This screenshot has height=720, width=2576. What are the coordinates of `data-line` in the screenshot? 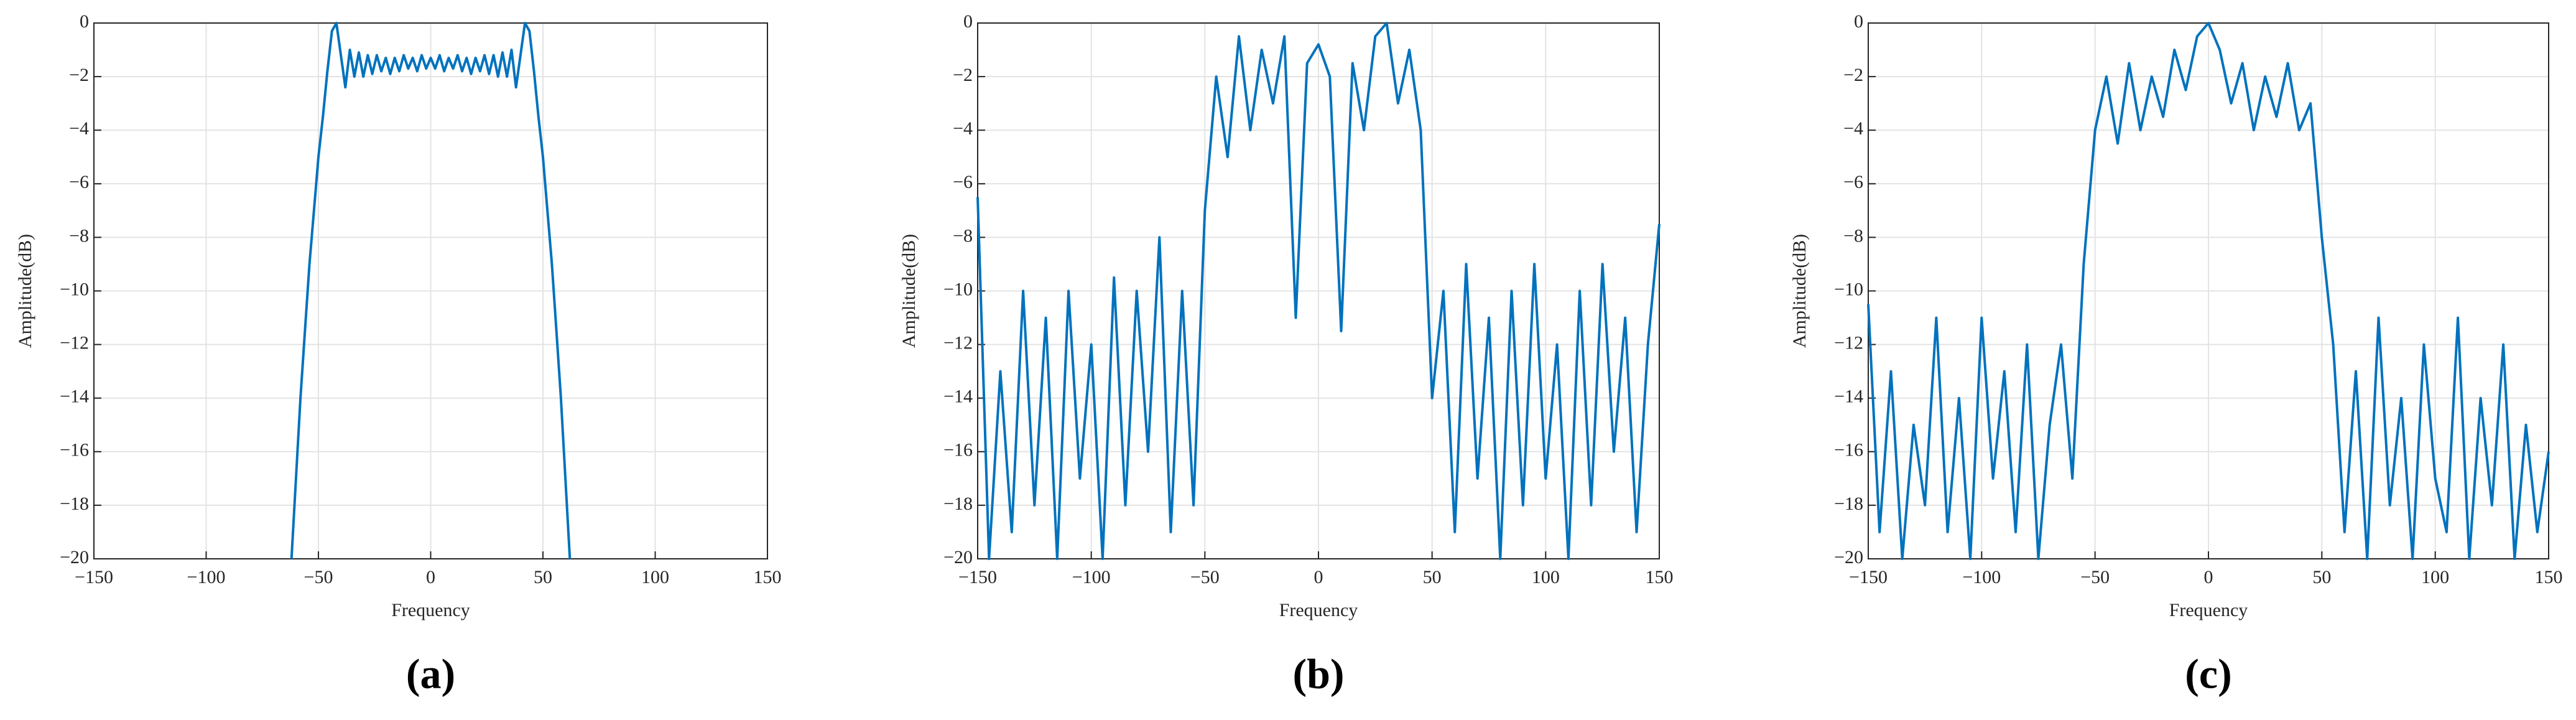 It's located at (431, 291).